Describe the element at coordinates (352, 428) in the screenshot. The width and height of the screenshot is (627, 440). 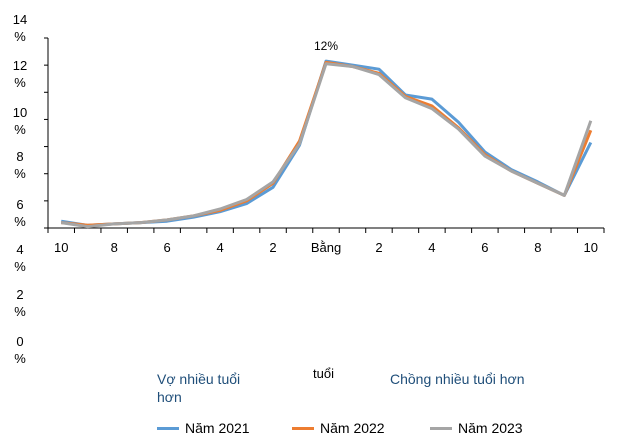
I see `legend-label-2022: Năm 2022` at that location.